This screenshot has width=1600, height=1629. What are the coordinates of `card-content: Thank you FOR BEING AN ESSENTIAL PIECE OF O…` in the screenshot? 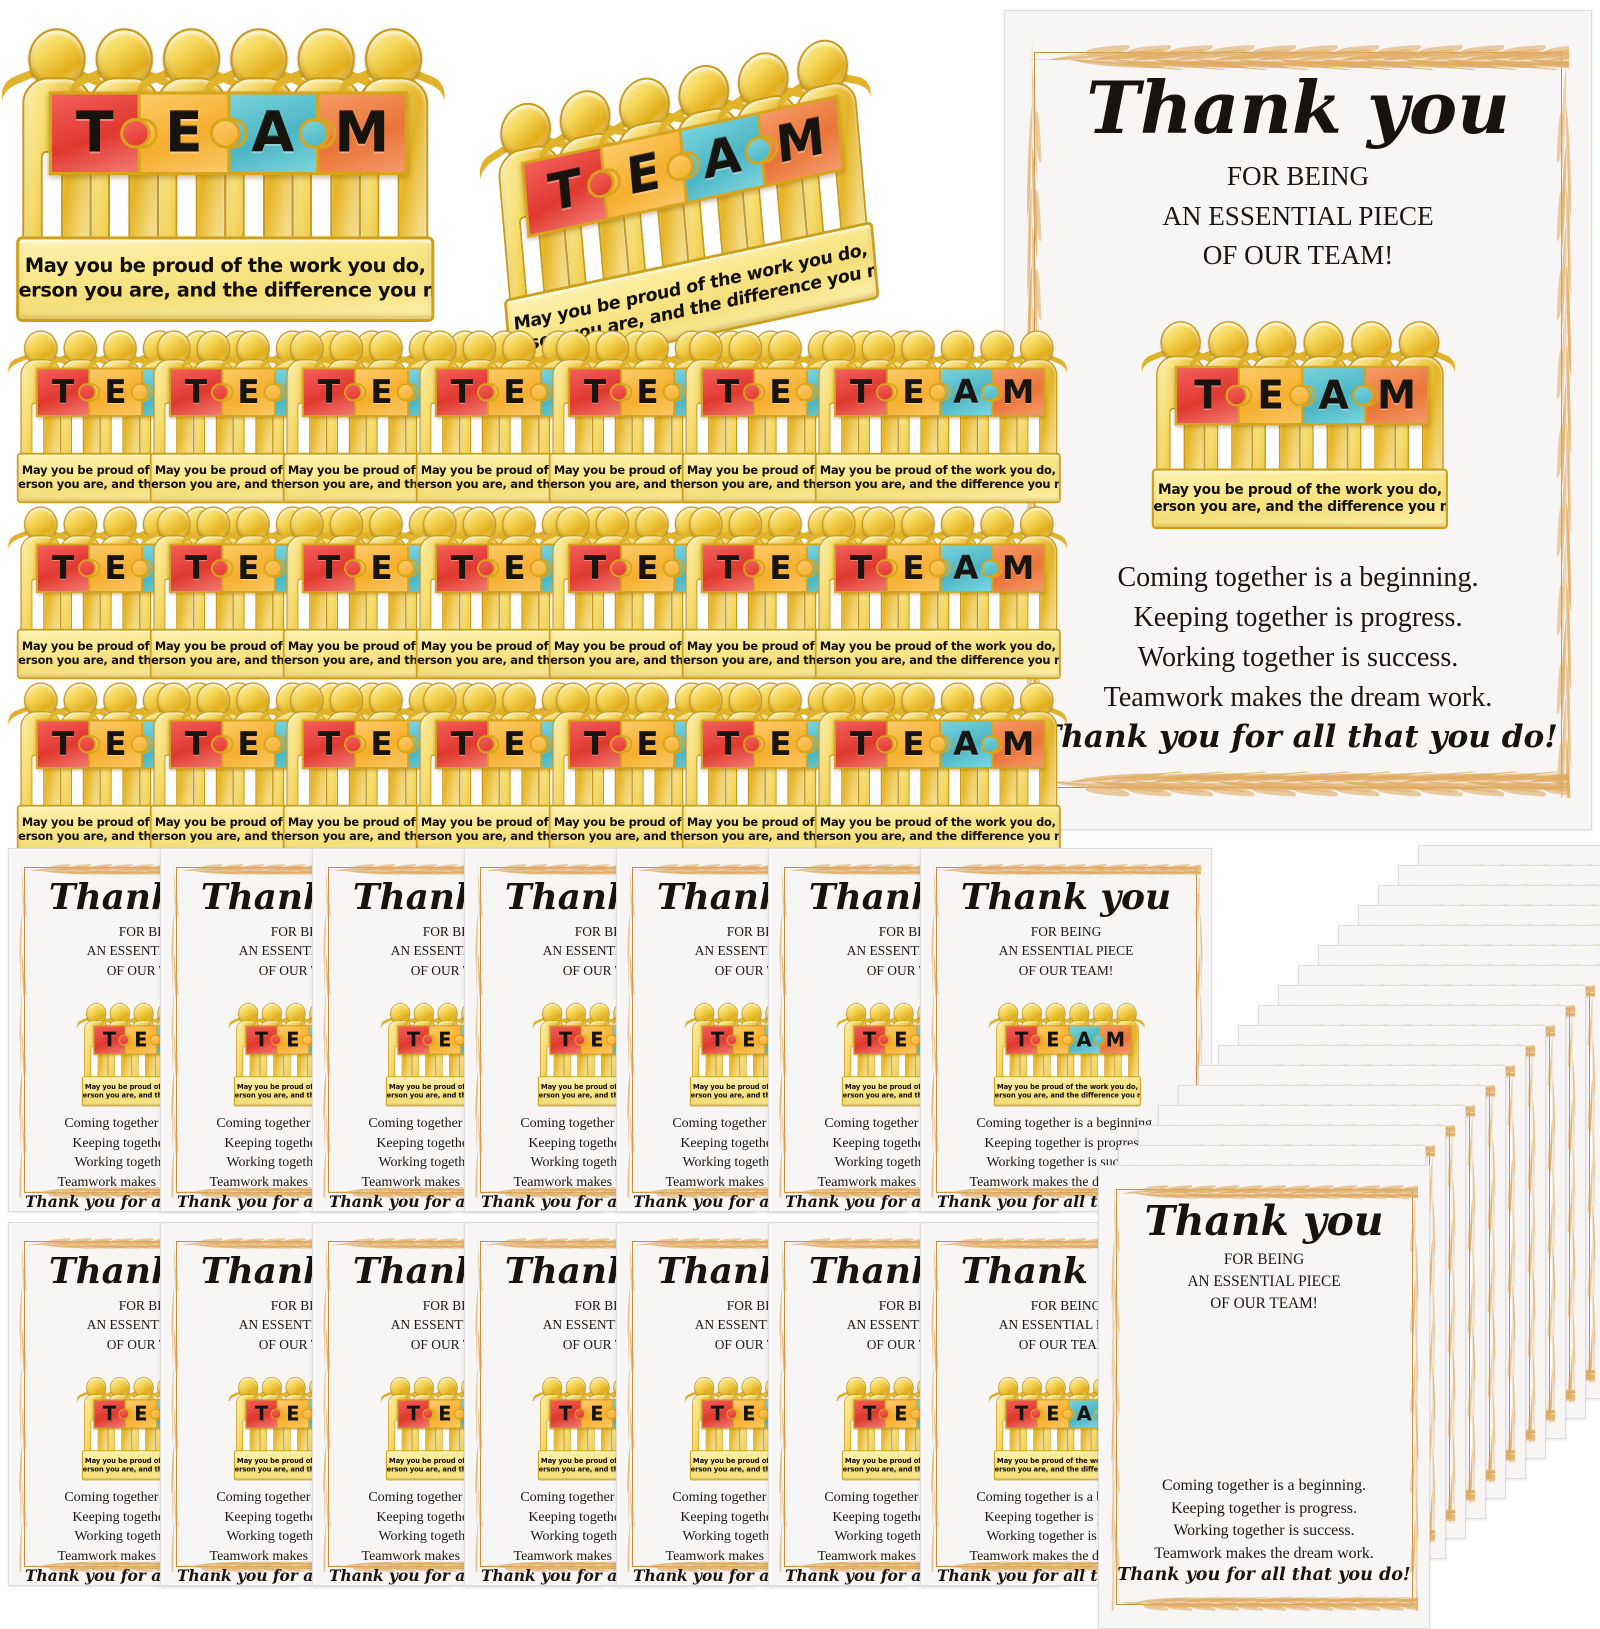 It's located at (1264, 1397).